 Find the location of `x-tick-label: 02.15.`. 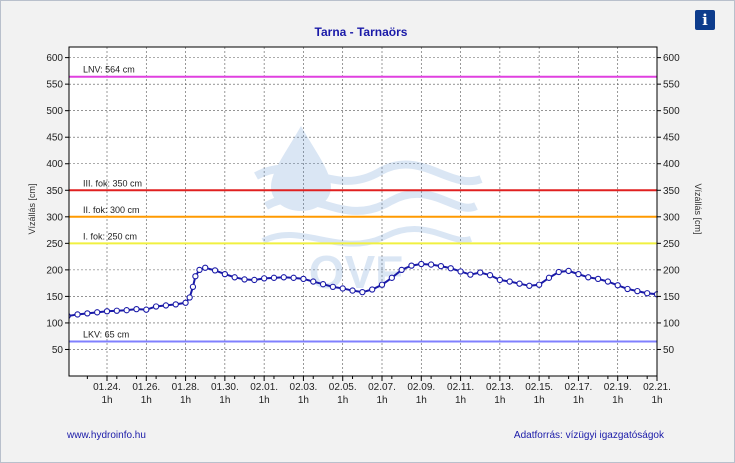

x-tick-label: 02.15. is located at coordinates (539, 387).